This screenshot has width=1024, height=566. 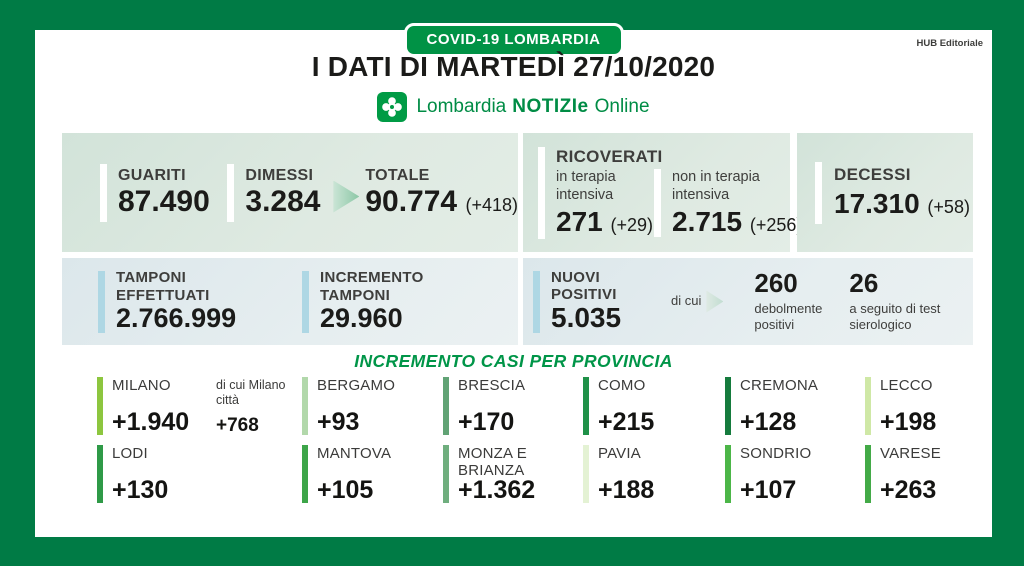 I want to click on province-name: CREMONA, so click(x=779, y=385).